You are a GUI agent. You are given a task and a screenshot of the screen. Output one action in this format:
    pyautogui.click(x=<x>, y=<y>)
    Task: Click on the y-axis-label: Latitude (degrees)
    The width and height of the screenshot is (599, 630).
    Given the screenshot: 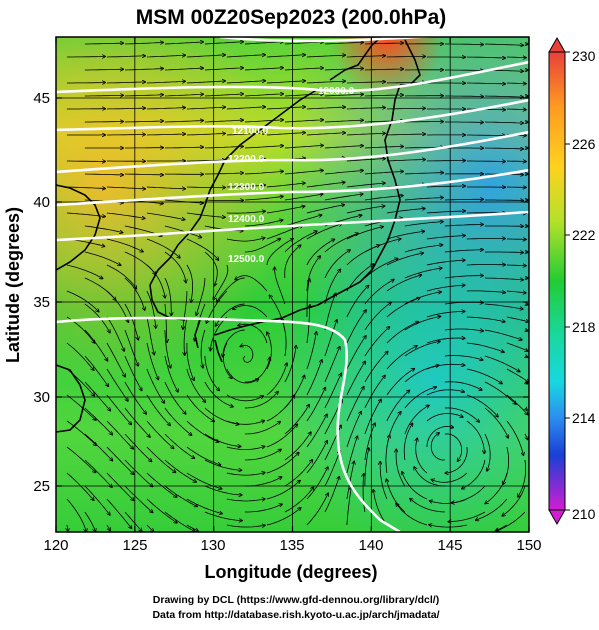 What is the action you would take?
    pyautogui.click(x=13, y=285)
    